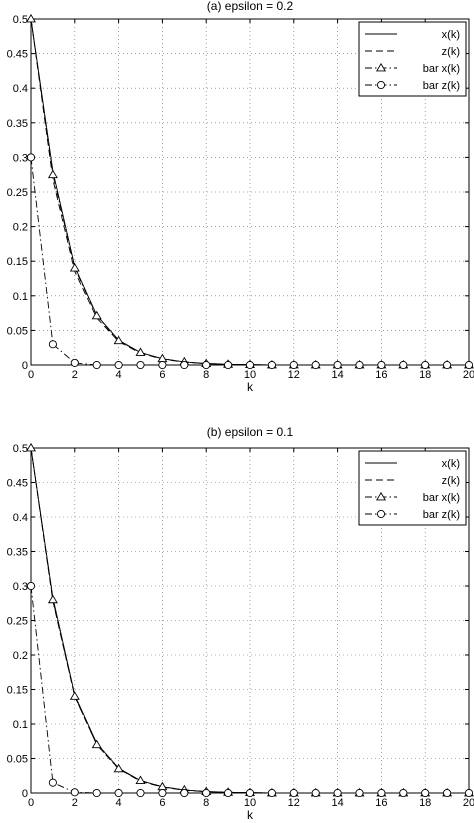  What do you see at coordinates (381, 514) in the screenshot?
I see `legend-marker-circle` at bounding box center [381, 514].